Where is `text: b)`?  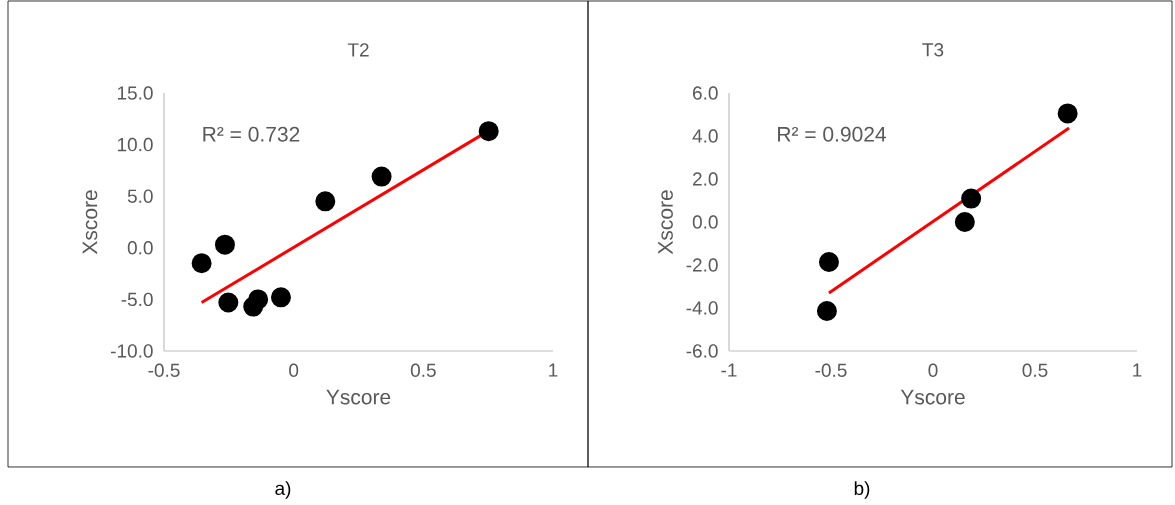
text: b) is located at coordinates (862, 490).